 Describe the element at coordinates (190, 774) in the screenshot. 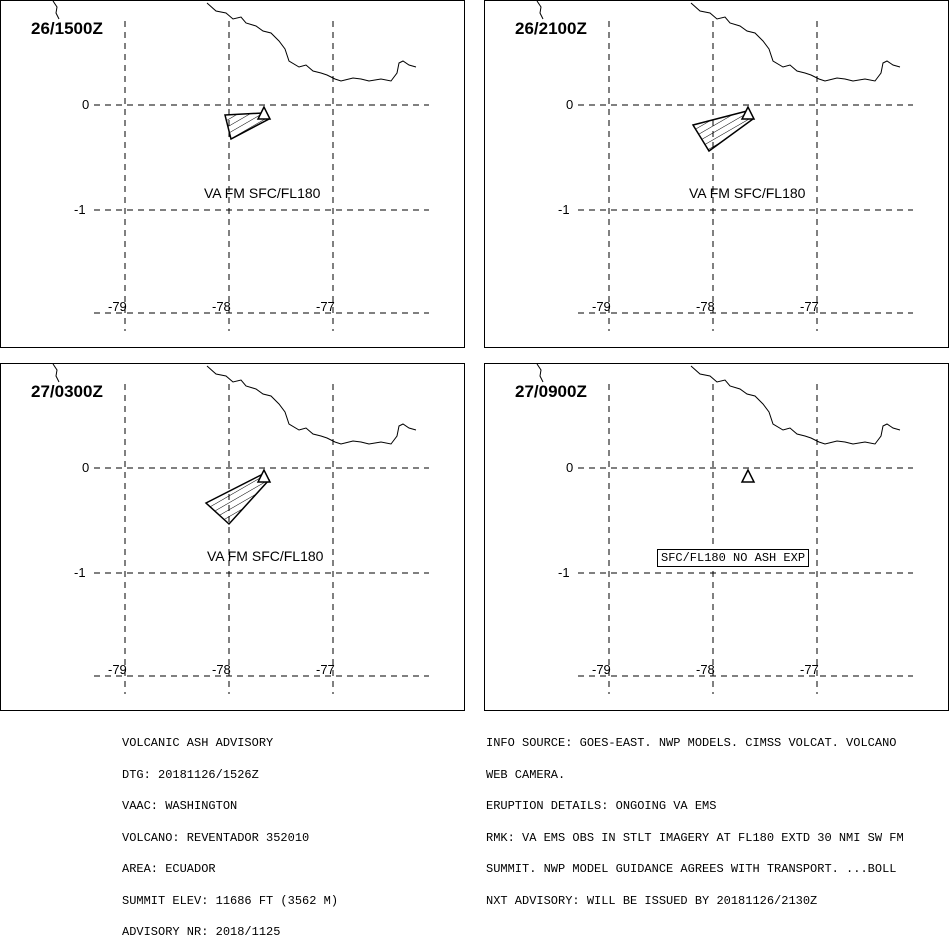

I see `advisory-line: DTG: 20181126/1526Z` at that location.